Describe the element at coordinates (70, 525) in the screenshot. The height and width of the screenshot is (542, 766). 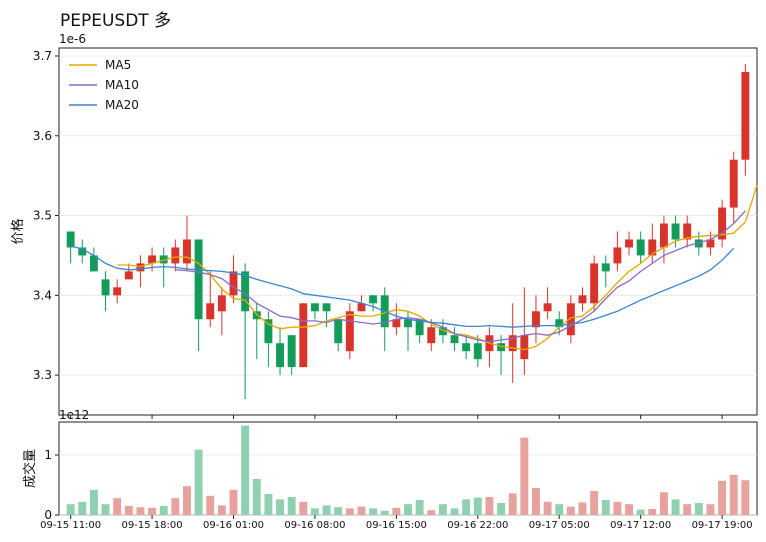
I see `time-tick-label: 09-15 11:00` at that location.